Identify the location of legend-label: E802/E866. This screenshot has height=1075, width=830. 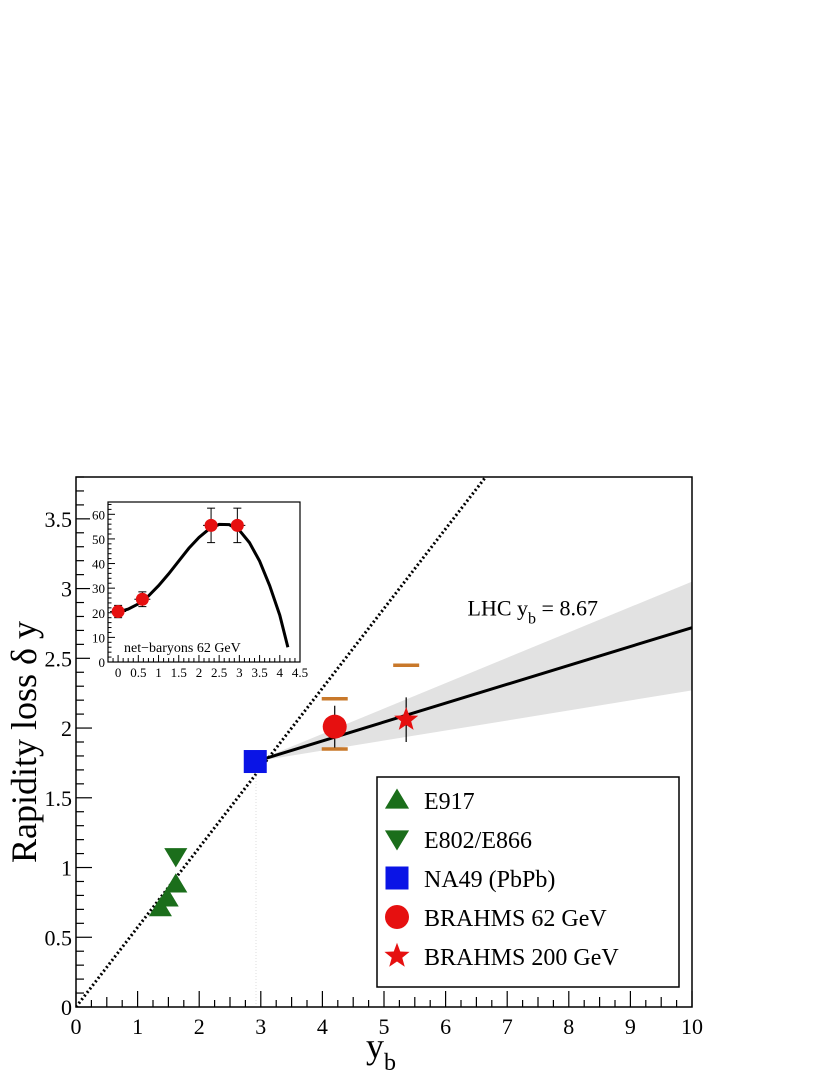
(478, 841).